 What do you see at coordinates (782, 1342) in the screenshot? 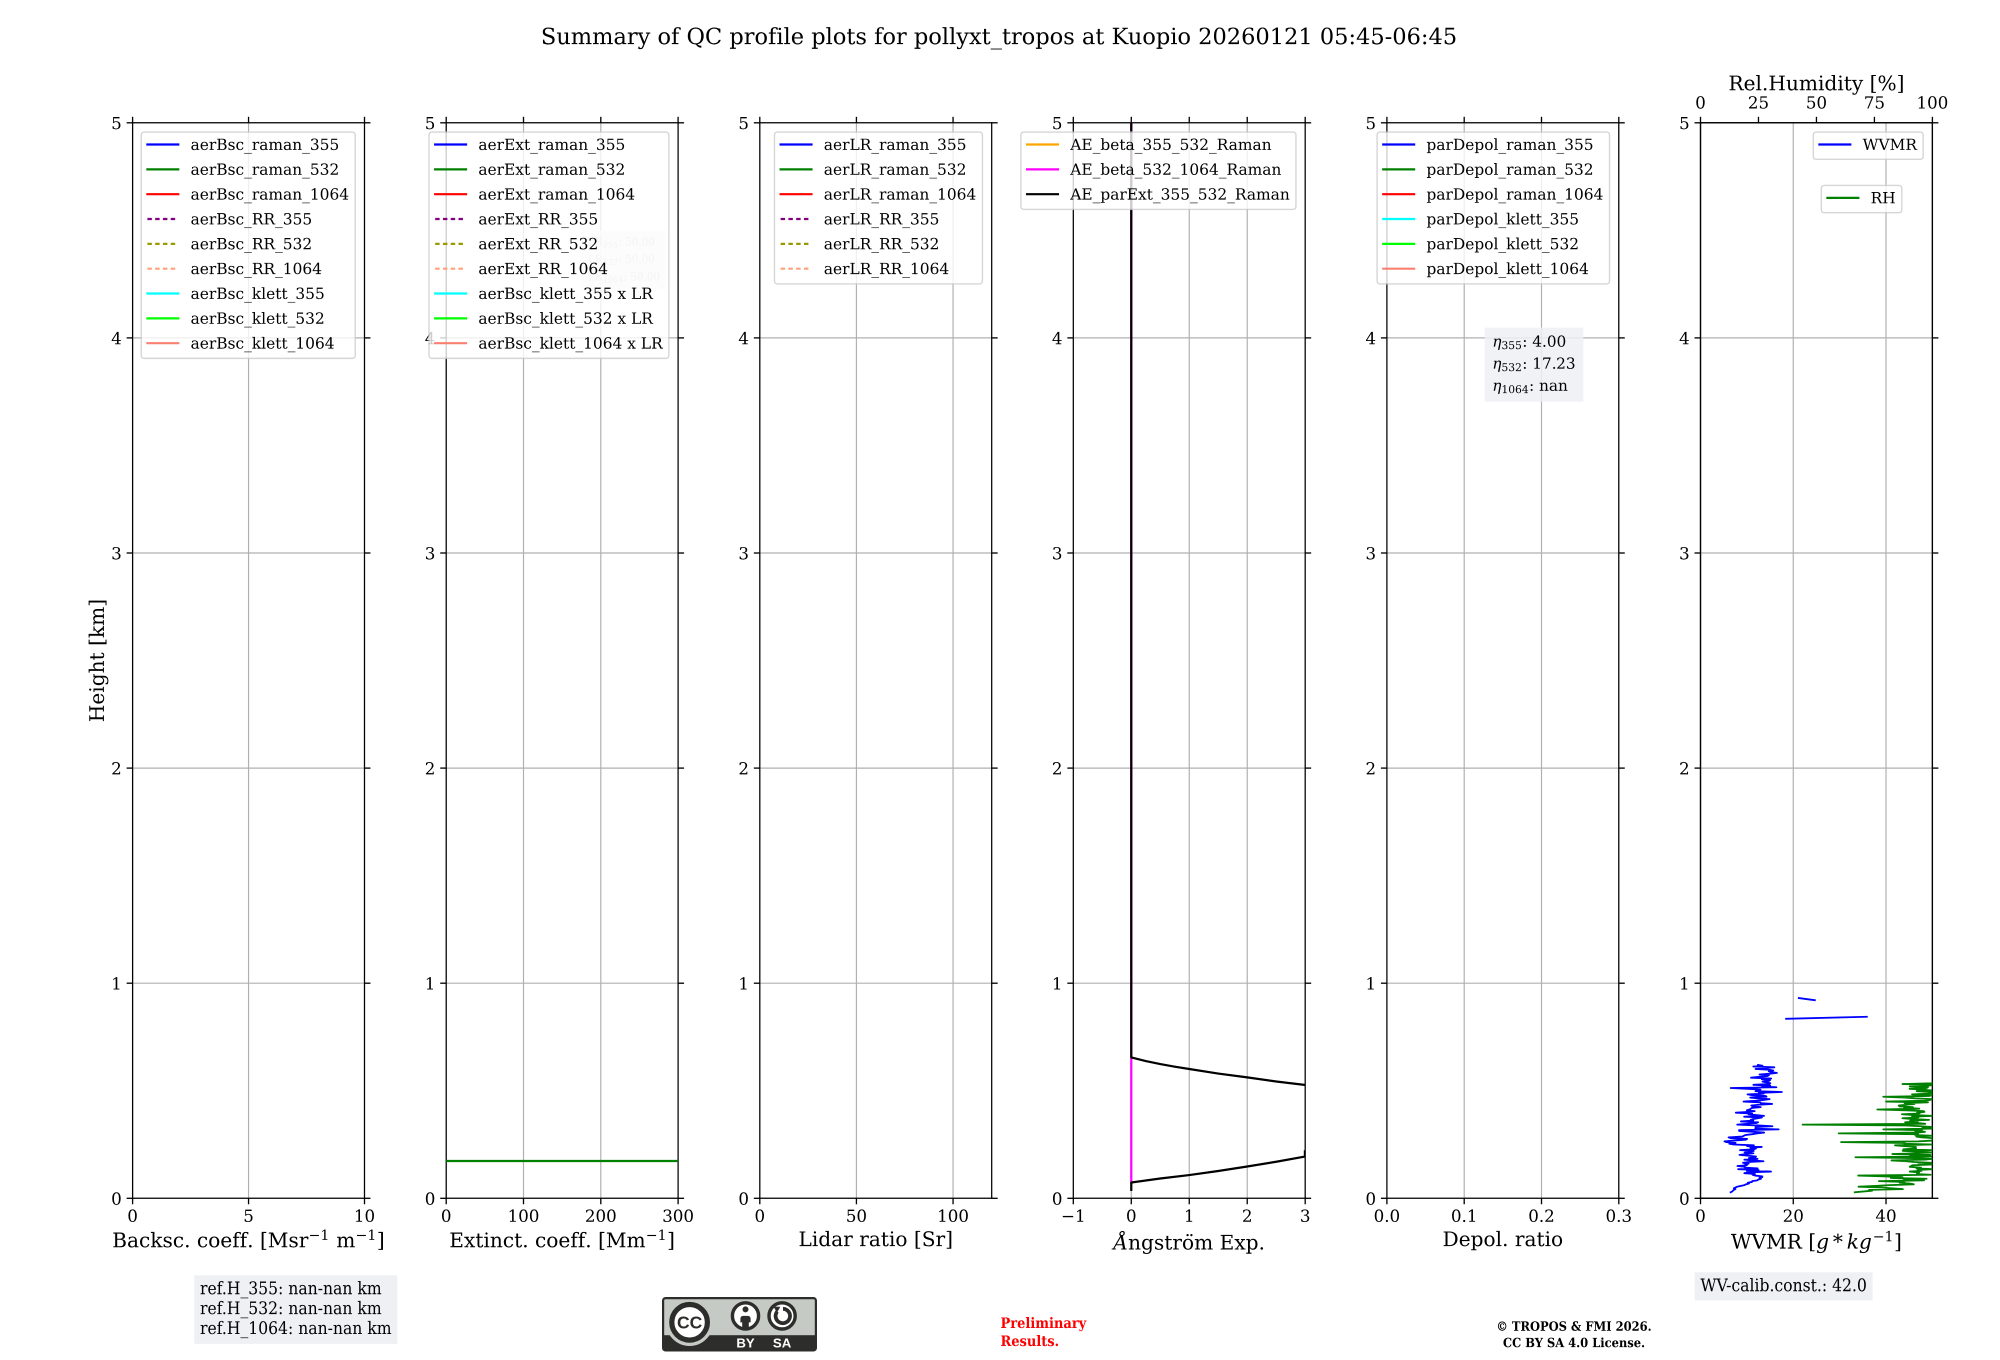
I see `svg-text: SA` at bounding box center [782, 1342].